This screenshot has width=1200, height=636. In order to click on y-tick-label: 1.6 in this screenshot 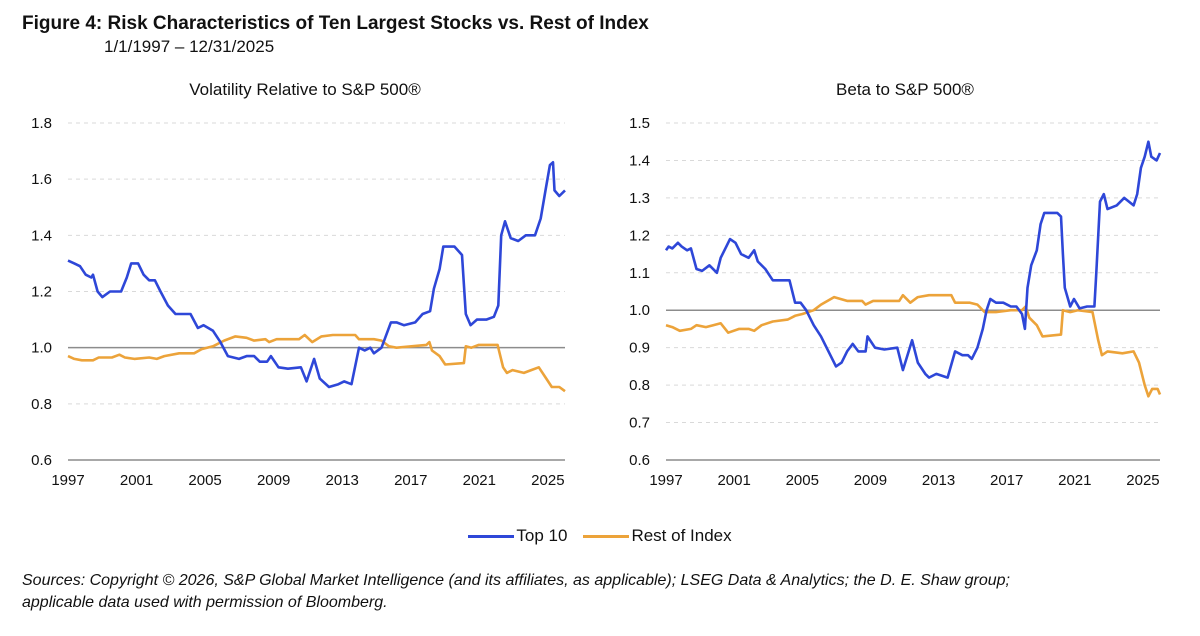, I will do `click(41, 179)`.